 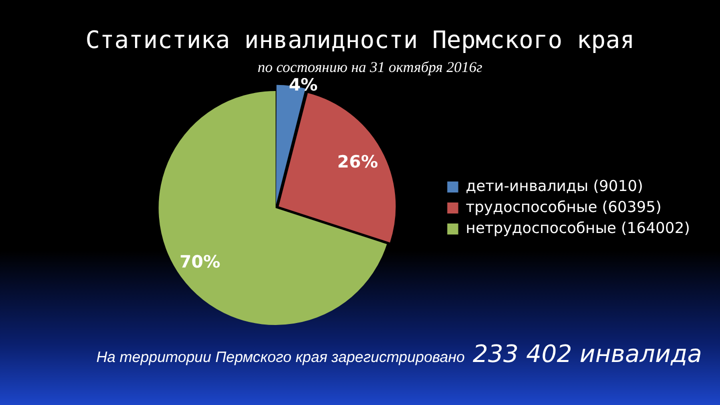 I want to click on chart-subtitle: по состоянию на 31 октября 2016г, so click(x=370, y=68).